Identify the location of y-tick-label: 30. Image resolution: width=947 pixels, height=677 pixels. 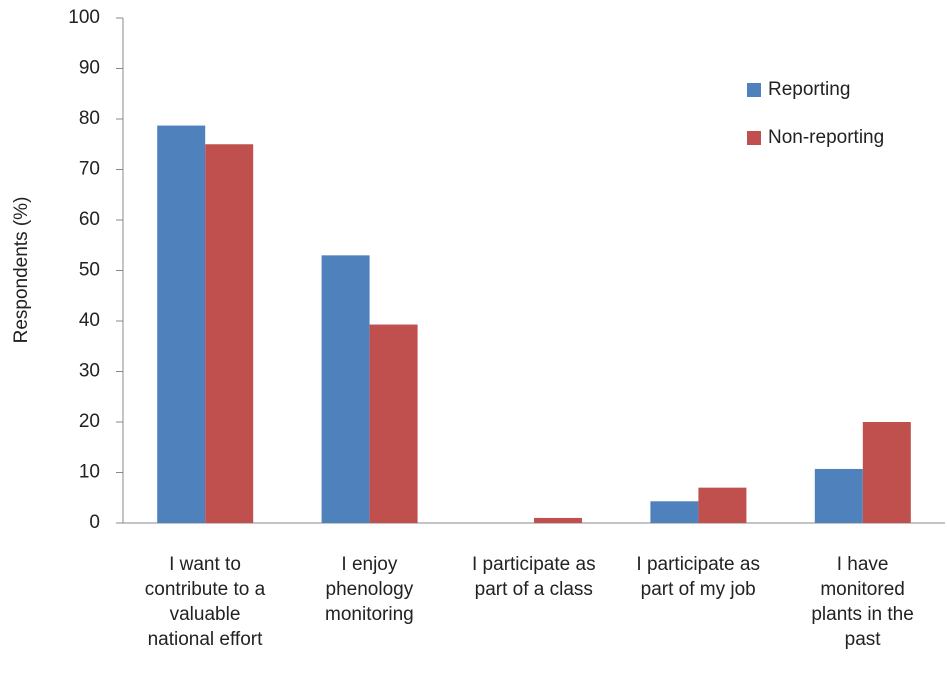
(89, 371).